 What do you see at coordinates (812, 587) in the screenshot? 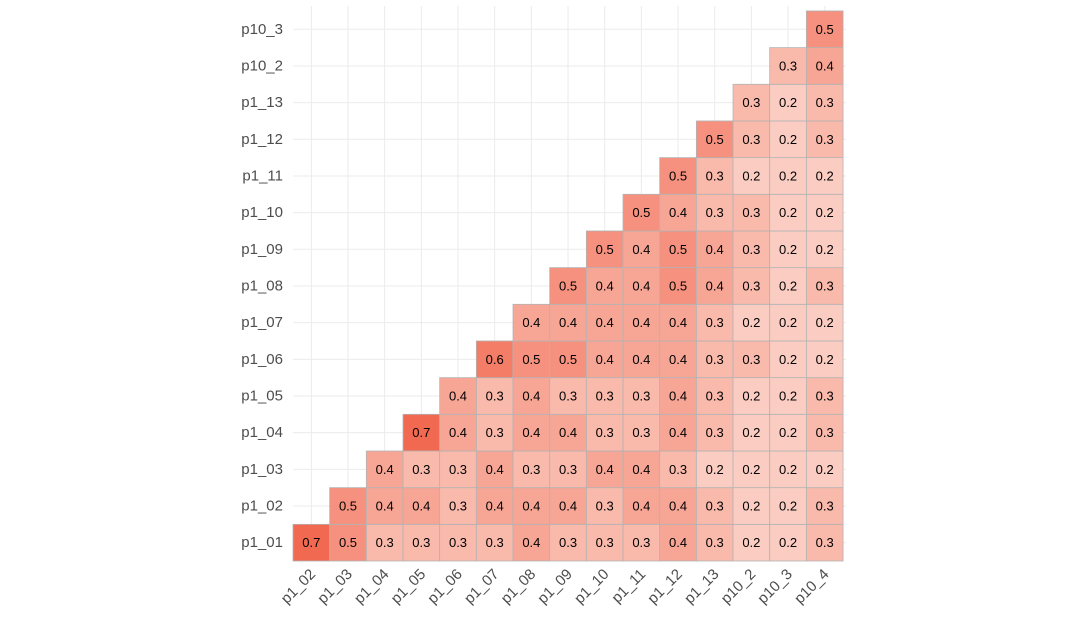
I see `x-tick-label-p10_4: p10_4` at bounding box center [812, 587].